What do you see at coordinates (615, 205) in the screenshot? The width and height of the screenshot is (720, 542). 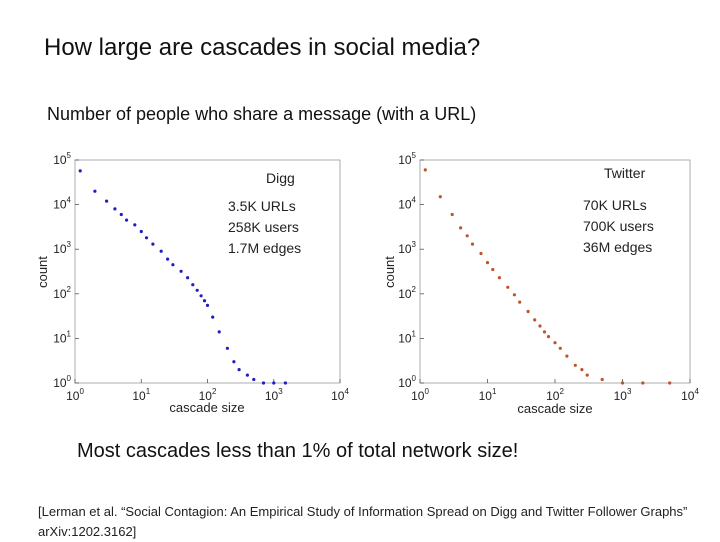 I see `twitter-stat-urls: 70K URLs` at bounding box center [615, 205].